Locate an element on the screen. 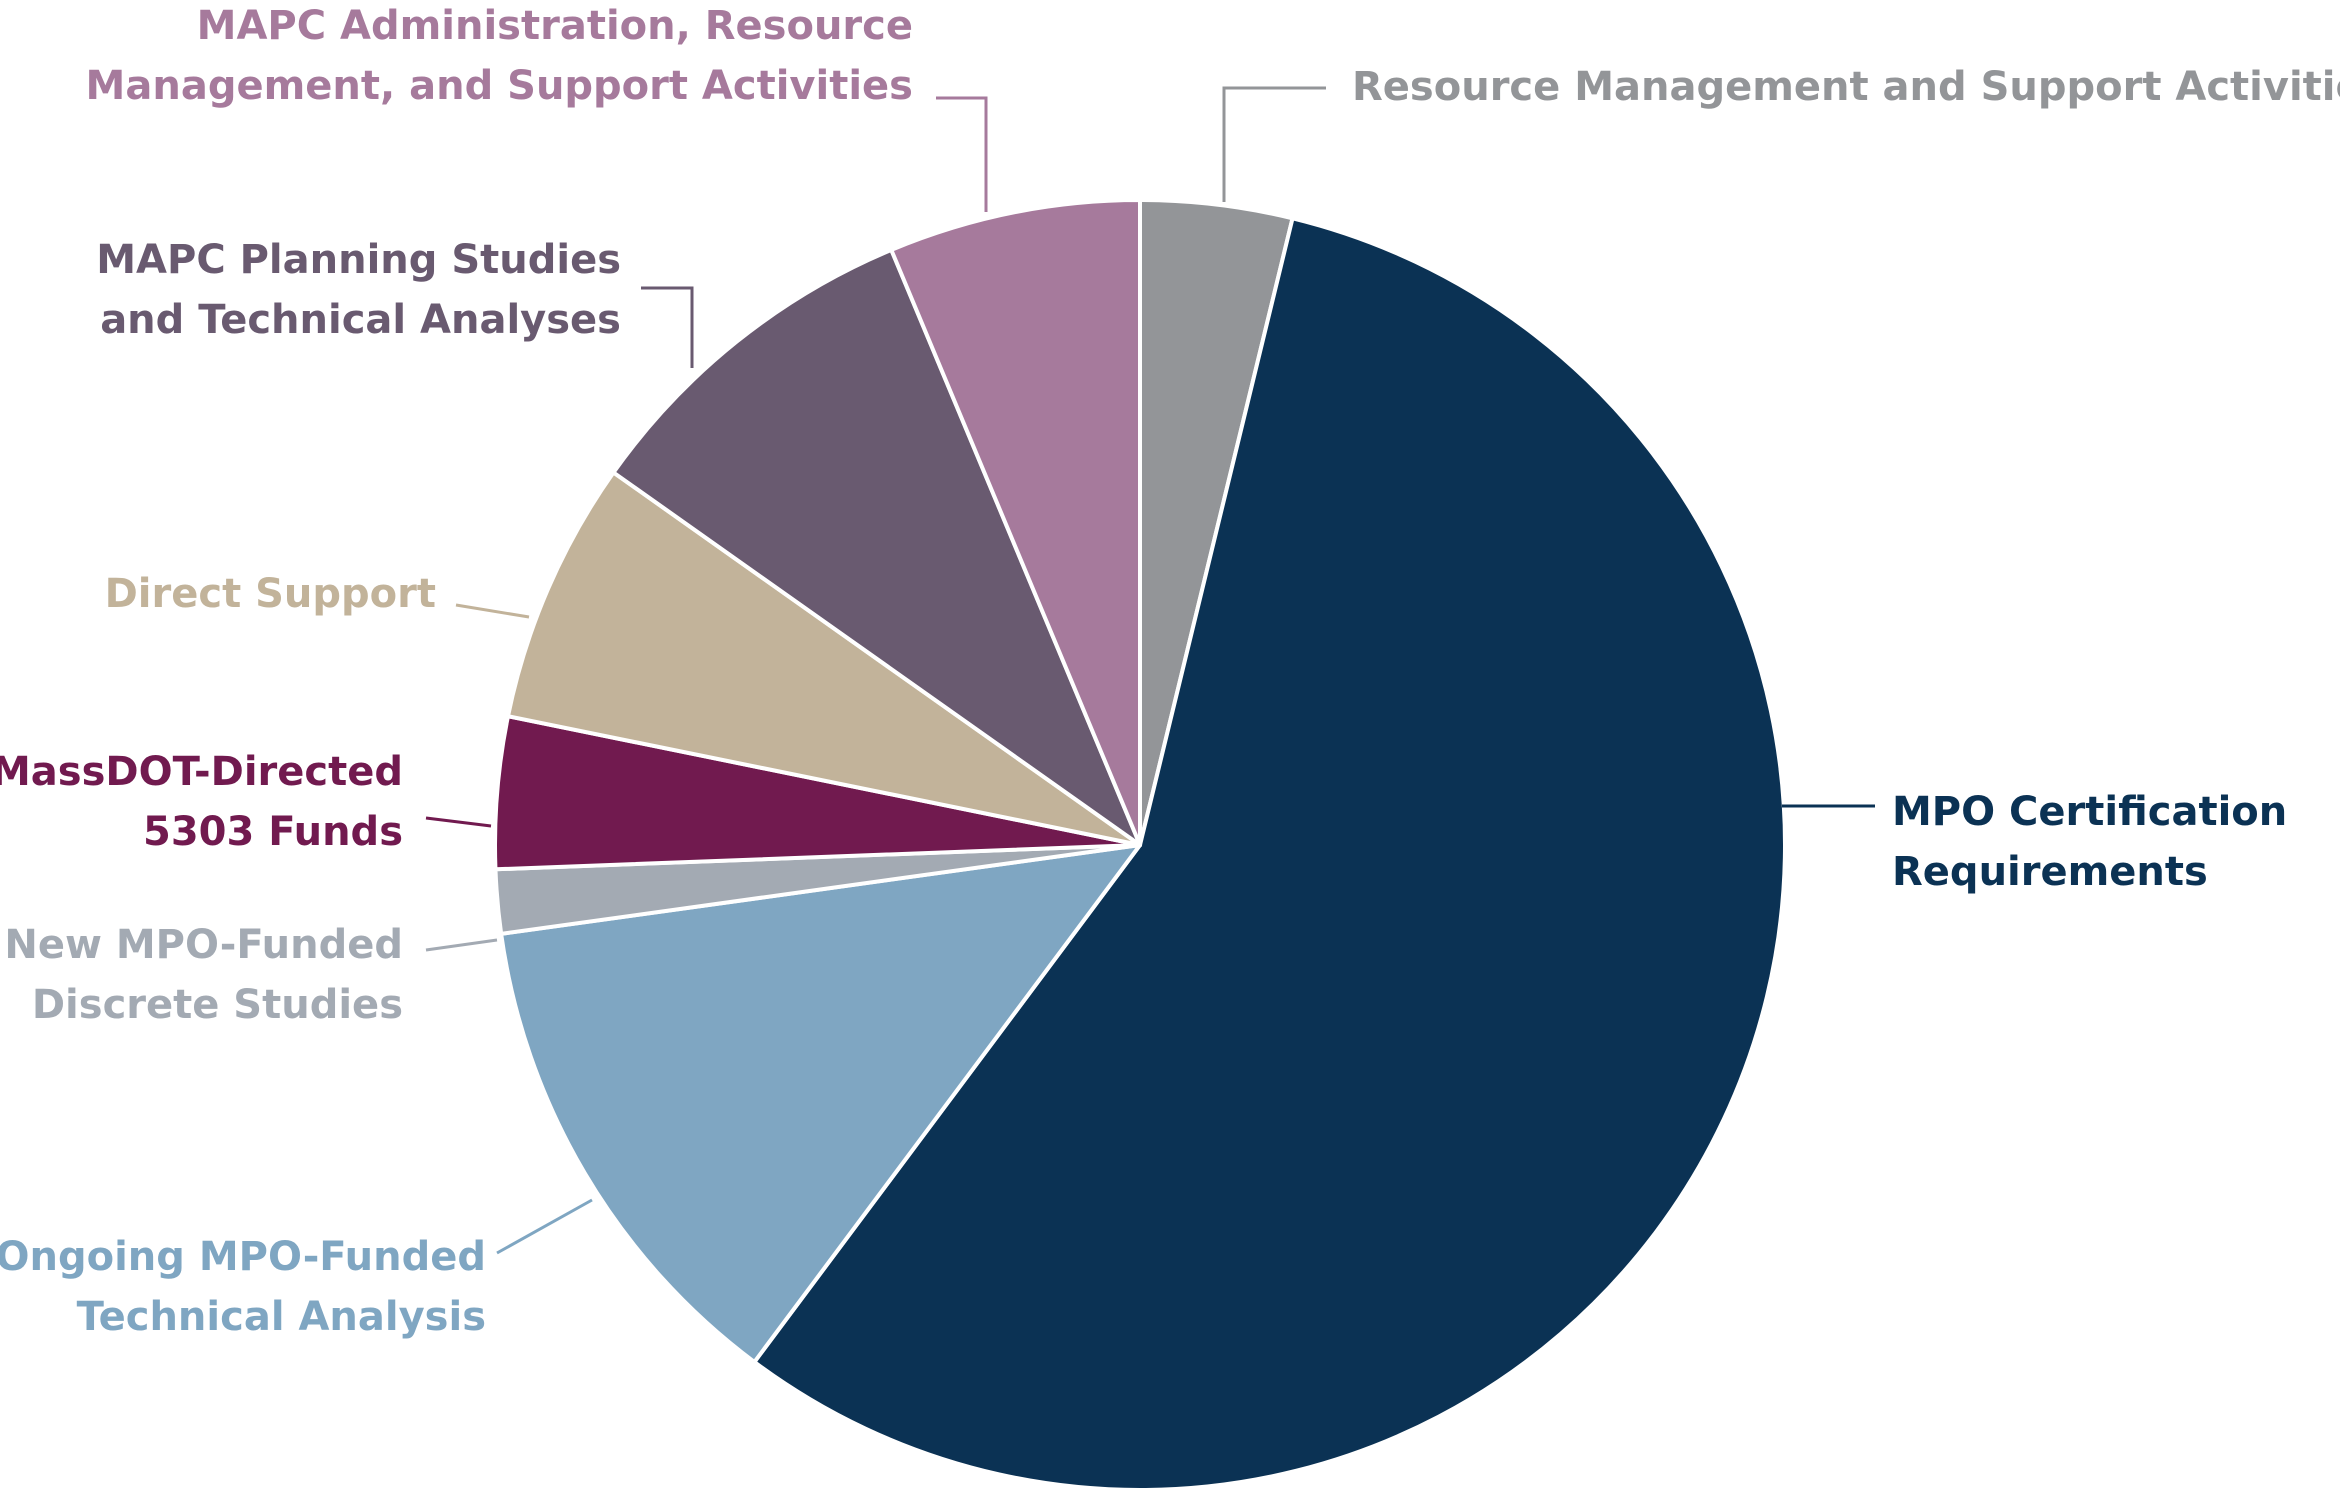 This screenshot has height=1495, width=2340. pie-slice-ongoing-mpo-funded-technical-analysis is located at coordinates (820, 1104).